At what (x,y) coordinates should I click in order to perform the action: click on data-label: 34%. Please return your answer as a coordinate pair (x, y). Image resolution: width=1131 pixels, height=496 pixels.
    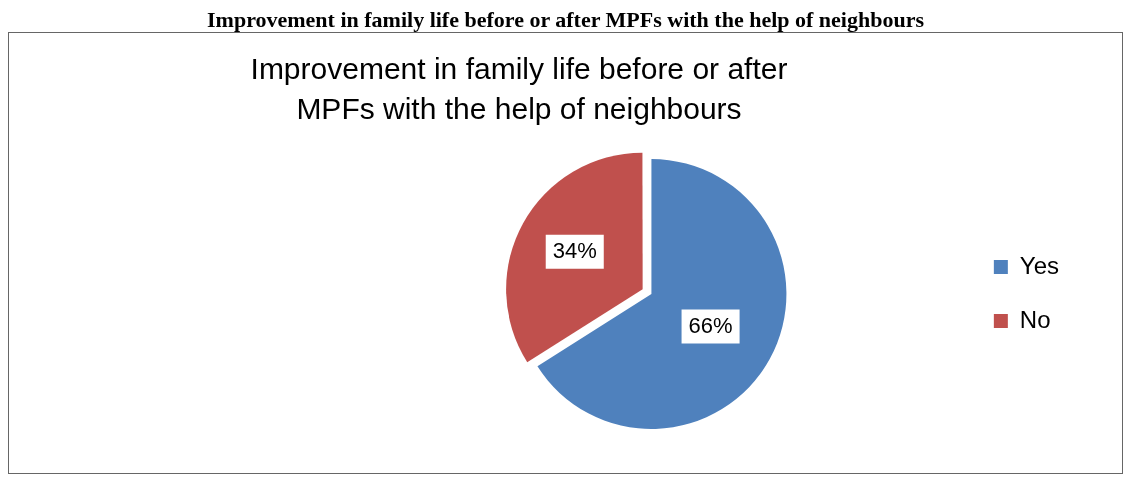
    Looking at the image, I should click on (574, 250).